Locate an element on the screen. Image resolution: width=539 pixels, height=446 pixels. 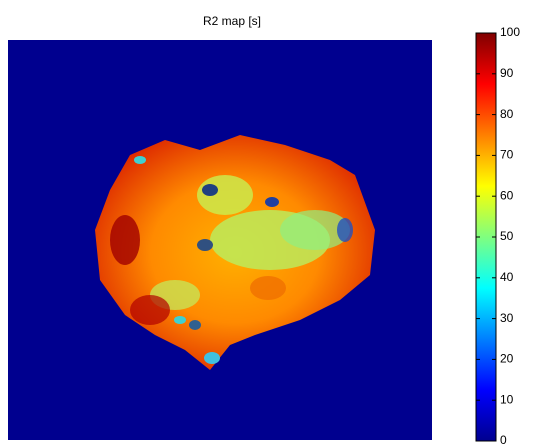
y-tick-label: 80 is located at coordinates (507, 114).